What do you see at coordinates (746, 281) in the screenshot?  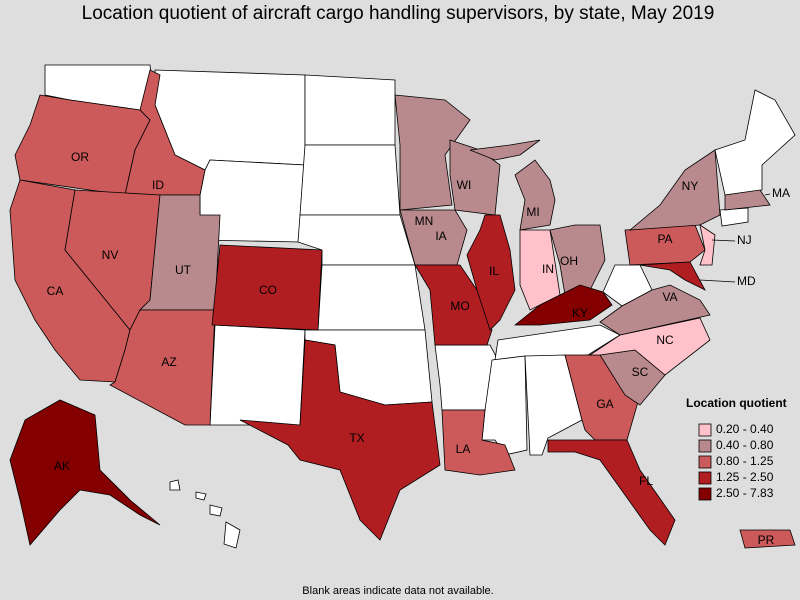 I see `state-label: MD` at bounding box center [746, 281].